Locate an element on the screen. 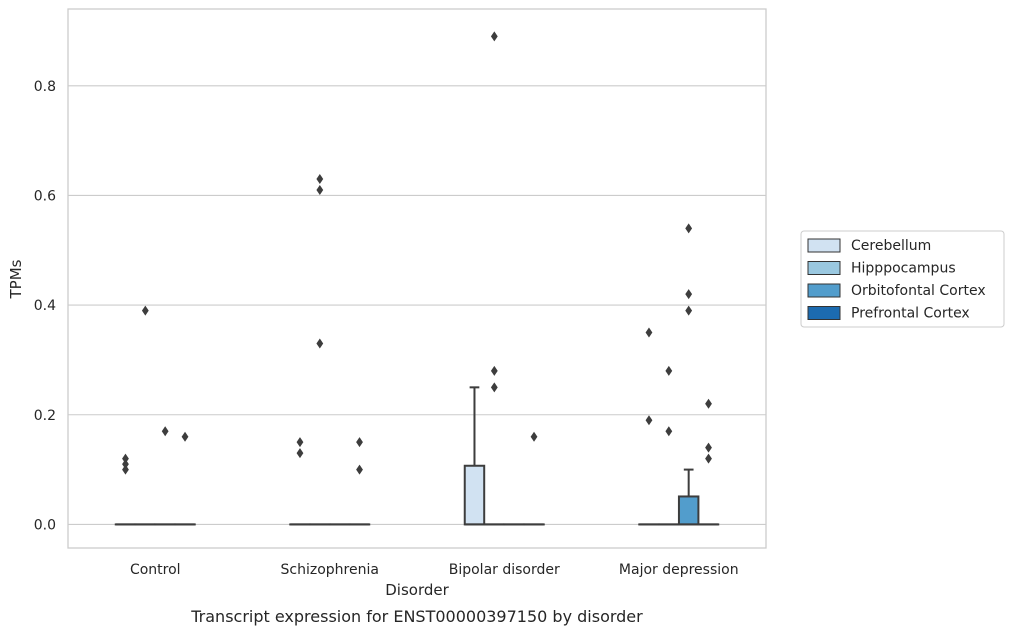  legend-label: Cerebellum is located at coordinates (891, 246).